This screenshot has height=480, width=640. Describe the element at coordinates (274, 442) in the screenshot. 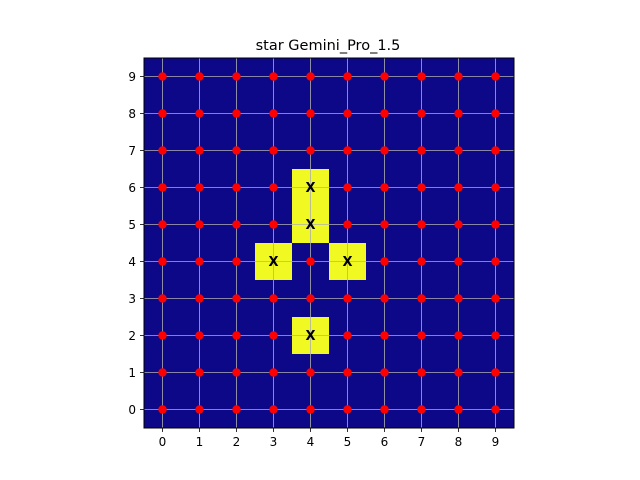

I see `x-tick-label: 3` at that location.